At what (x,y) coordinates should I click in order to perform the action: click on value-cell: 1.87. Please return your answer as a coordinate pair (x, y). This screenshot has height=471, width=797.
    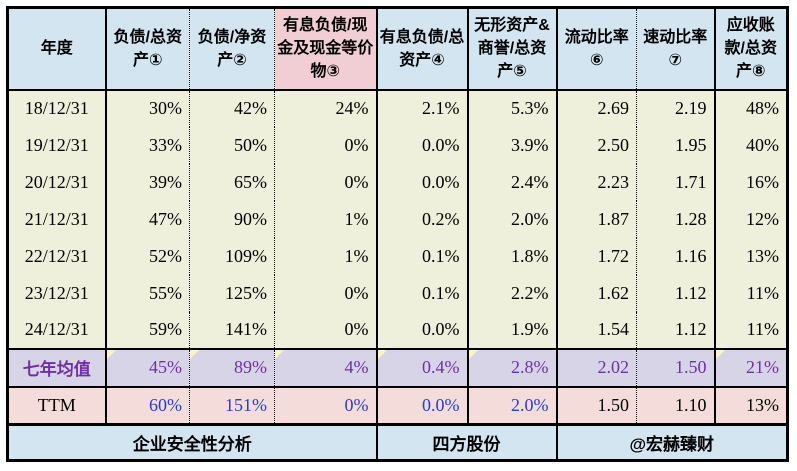
    Looking at the image, I should click on (596, 219).